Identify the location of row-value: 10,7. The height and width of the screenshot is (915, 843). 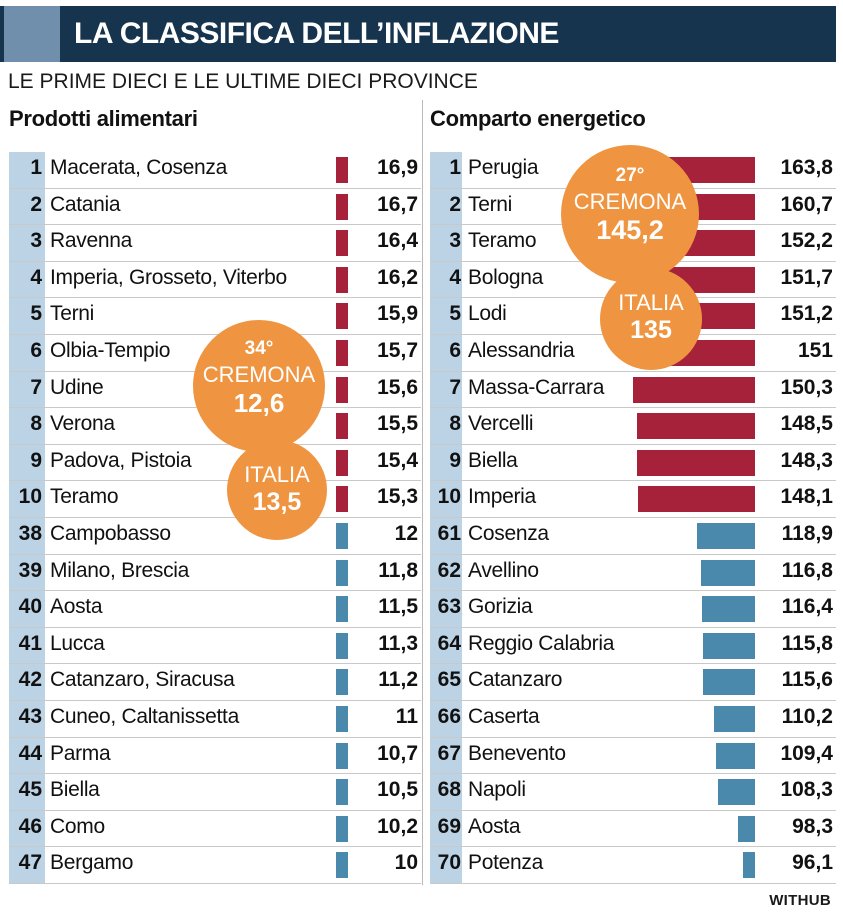
(397, 753).